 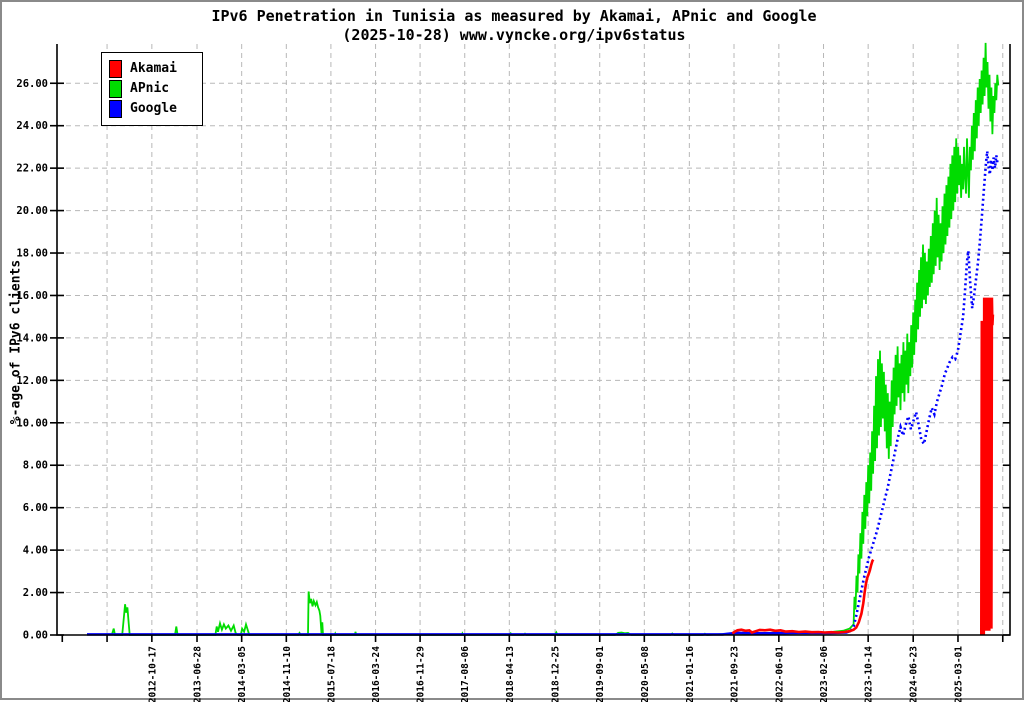 What do you see at coordinates (958, 674) in the screenshot?
I see `x-tick-label: 2025-03-01` at bounding box center [958, 674].